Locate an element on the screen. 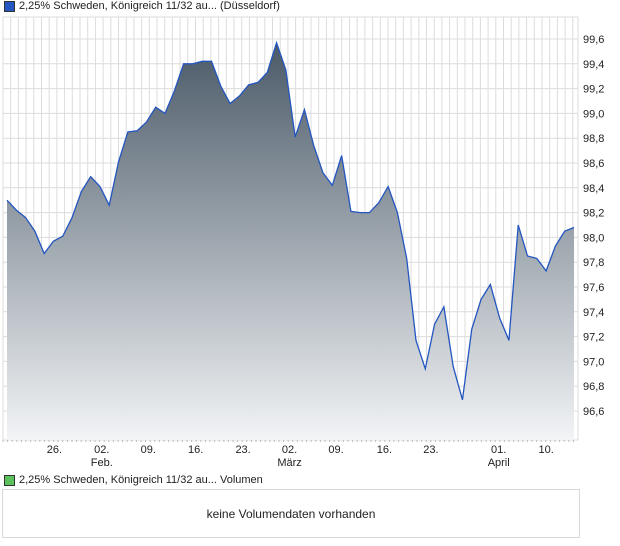  x-tick-month-label: März is located at coordinates (289, 463).